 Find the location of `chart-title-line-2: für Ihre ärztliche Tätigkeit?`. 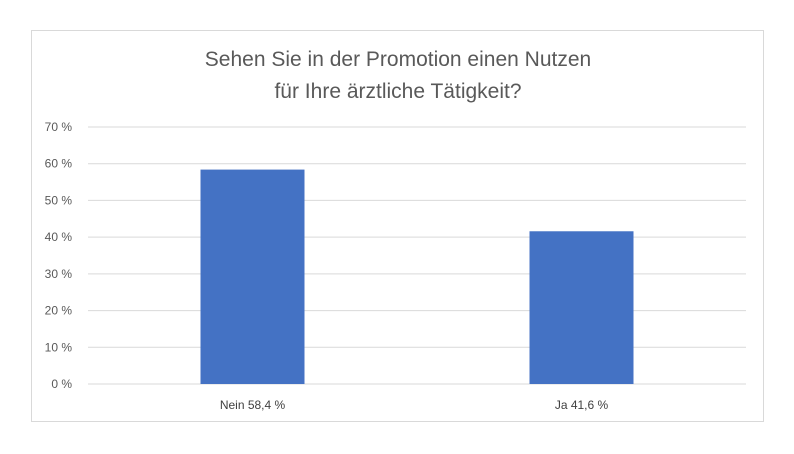

chart-title-line-2: für Ihre ärztliche Tätigkeit? is located at coordinates (397, 91).